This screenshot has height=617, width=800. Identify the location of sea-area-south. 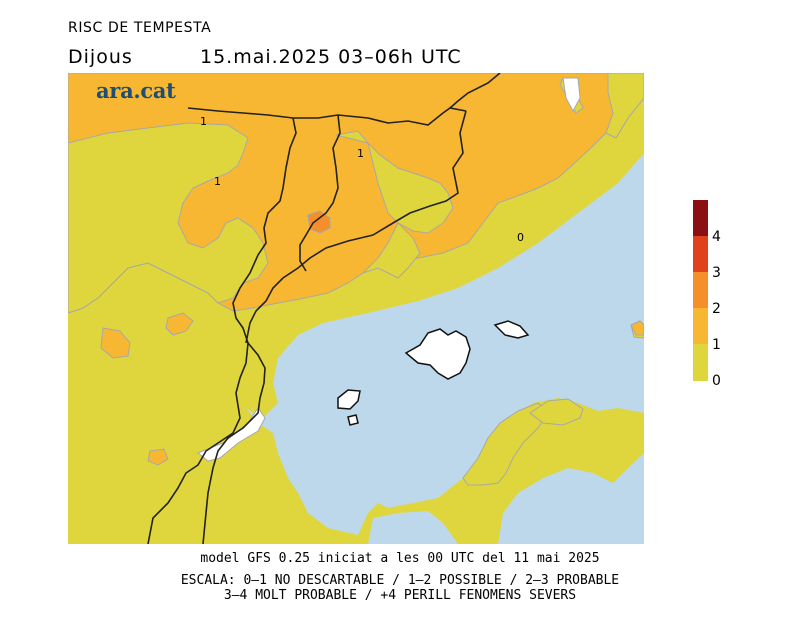
(413, 527).